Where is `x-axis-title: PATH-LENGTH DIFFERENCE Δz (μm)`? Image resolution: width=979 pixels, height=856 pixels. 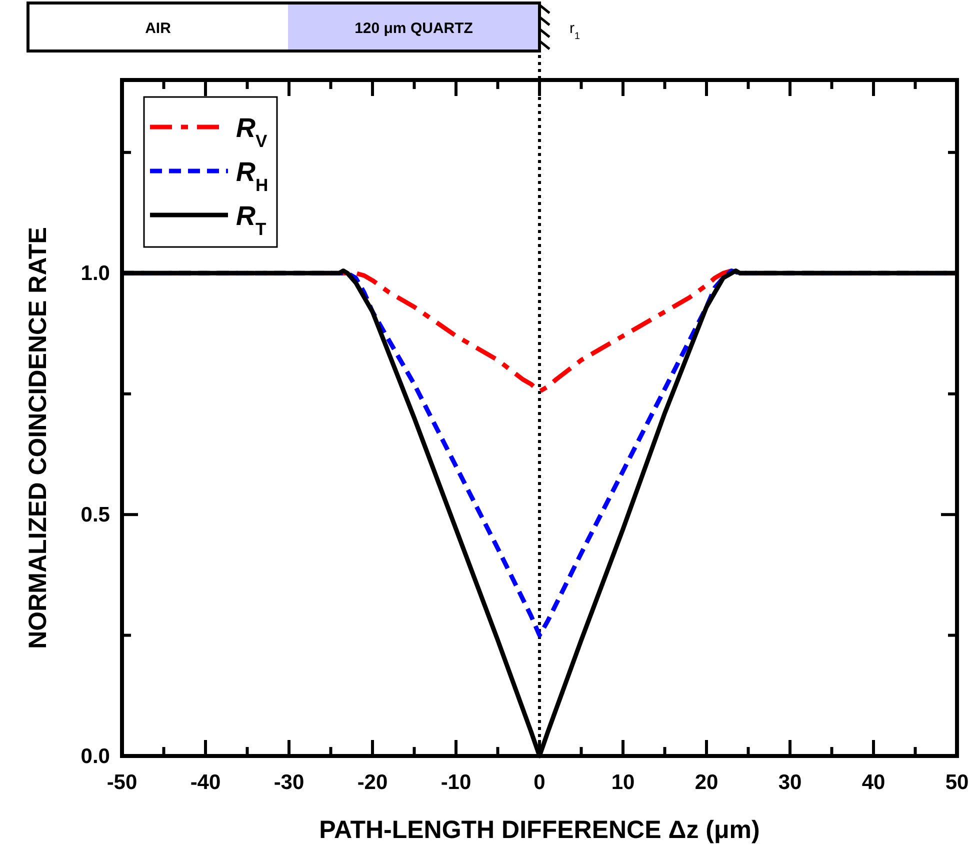
x-axis-title: PATH-LENGTH DIFFERENCE Δz (μm) is located at coordinates (539, 830).